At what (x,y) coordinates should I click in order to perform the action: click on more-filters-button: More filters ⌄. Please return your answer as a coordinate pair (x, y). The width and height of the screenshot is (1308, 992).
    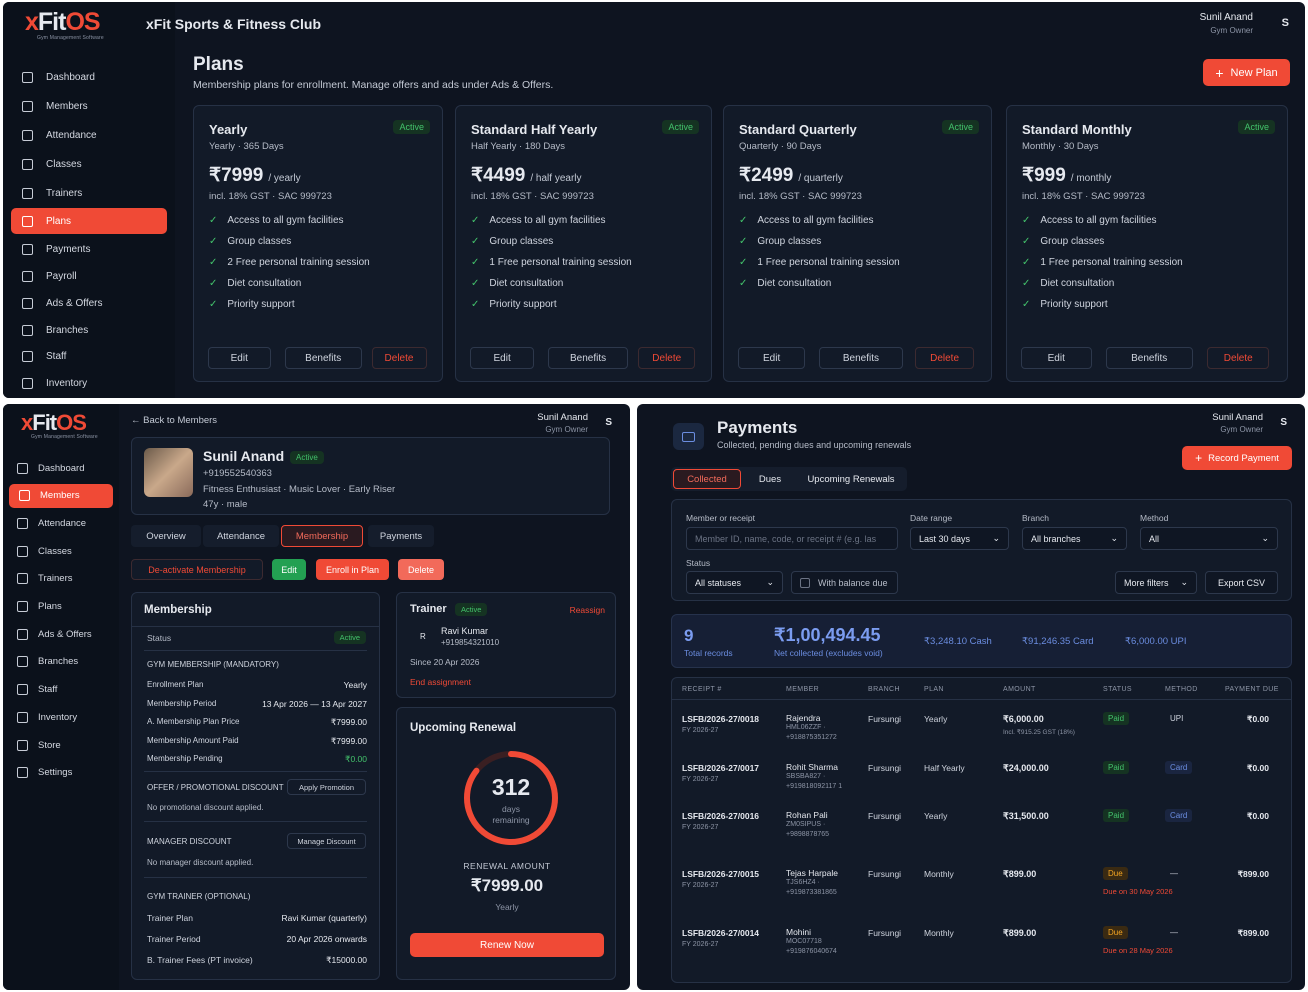
    Looking at the image, I should click on (1156, 582).